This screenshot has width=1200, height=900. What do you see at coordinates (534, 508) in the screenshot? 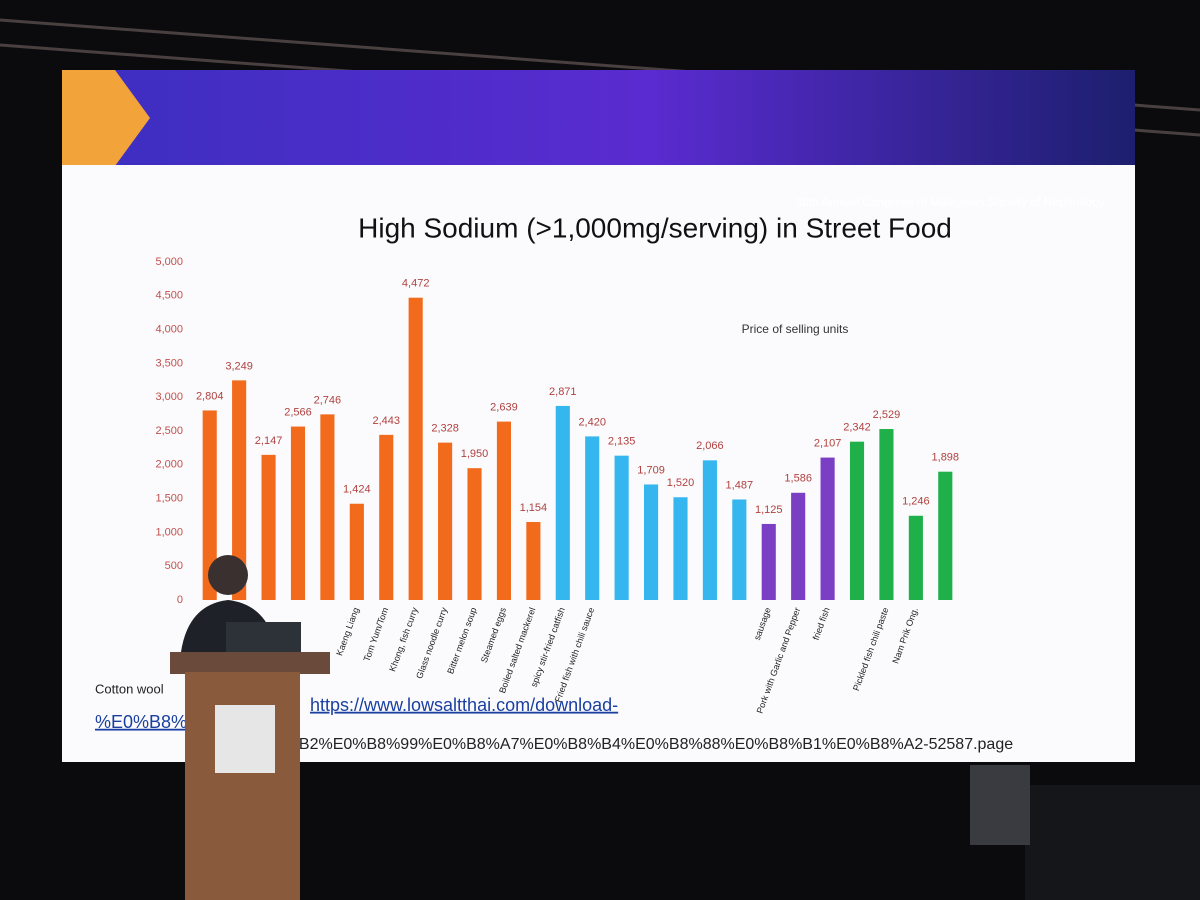
I see `data-label: 1,154` at bounding box center [534, 508].